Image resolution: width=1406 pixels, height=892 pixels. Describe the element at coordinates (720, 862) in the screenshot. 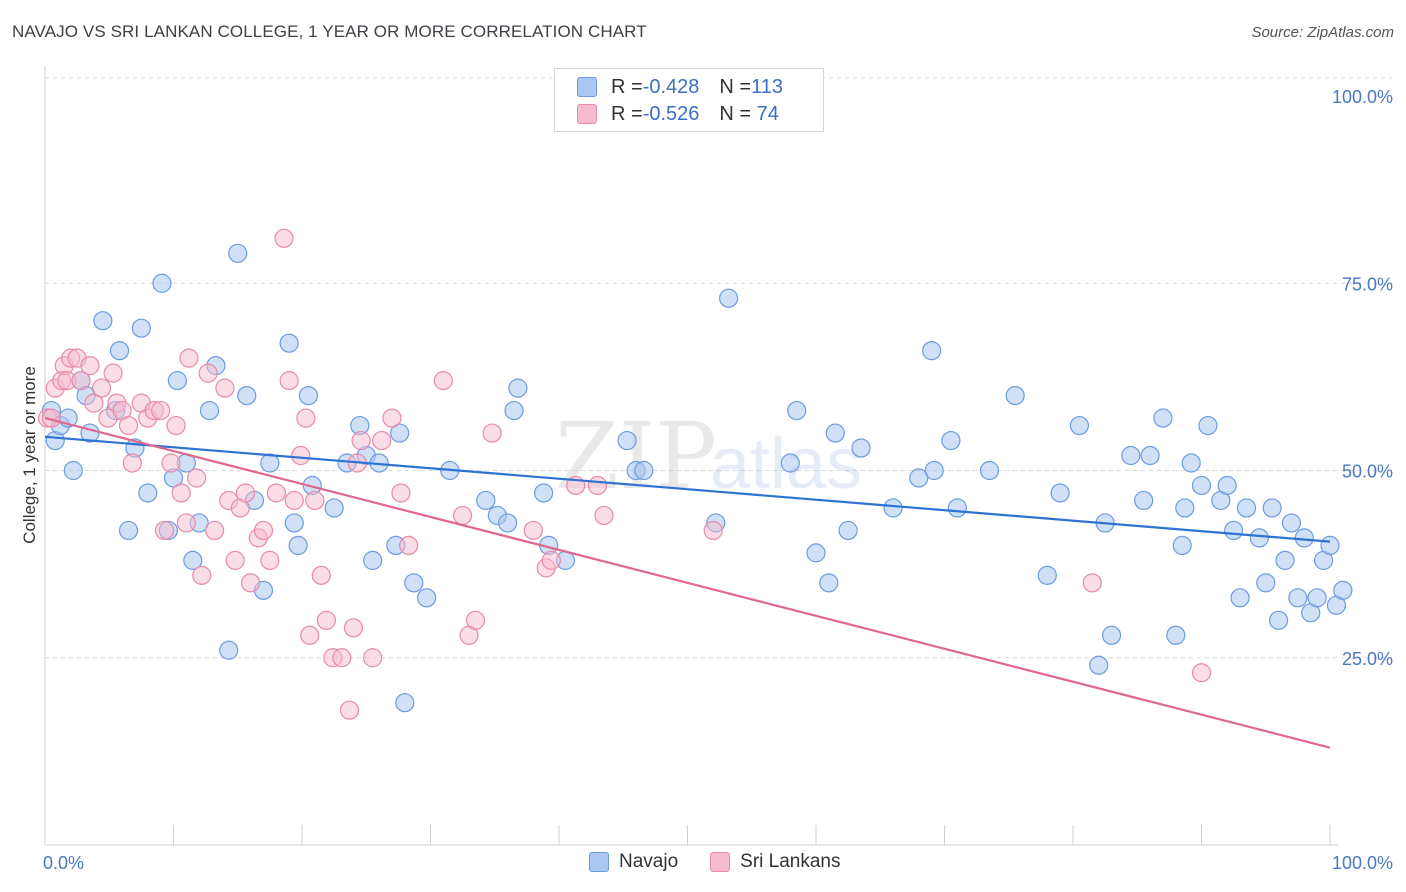

I see `srilankans-legend-swatch` at that location.